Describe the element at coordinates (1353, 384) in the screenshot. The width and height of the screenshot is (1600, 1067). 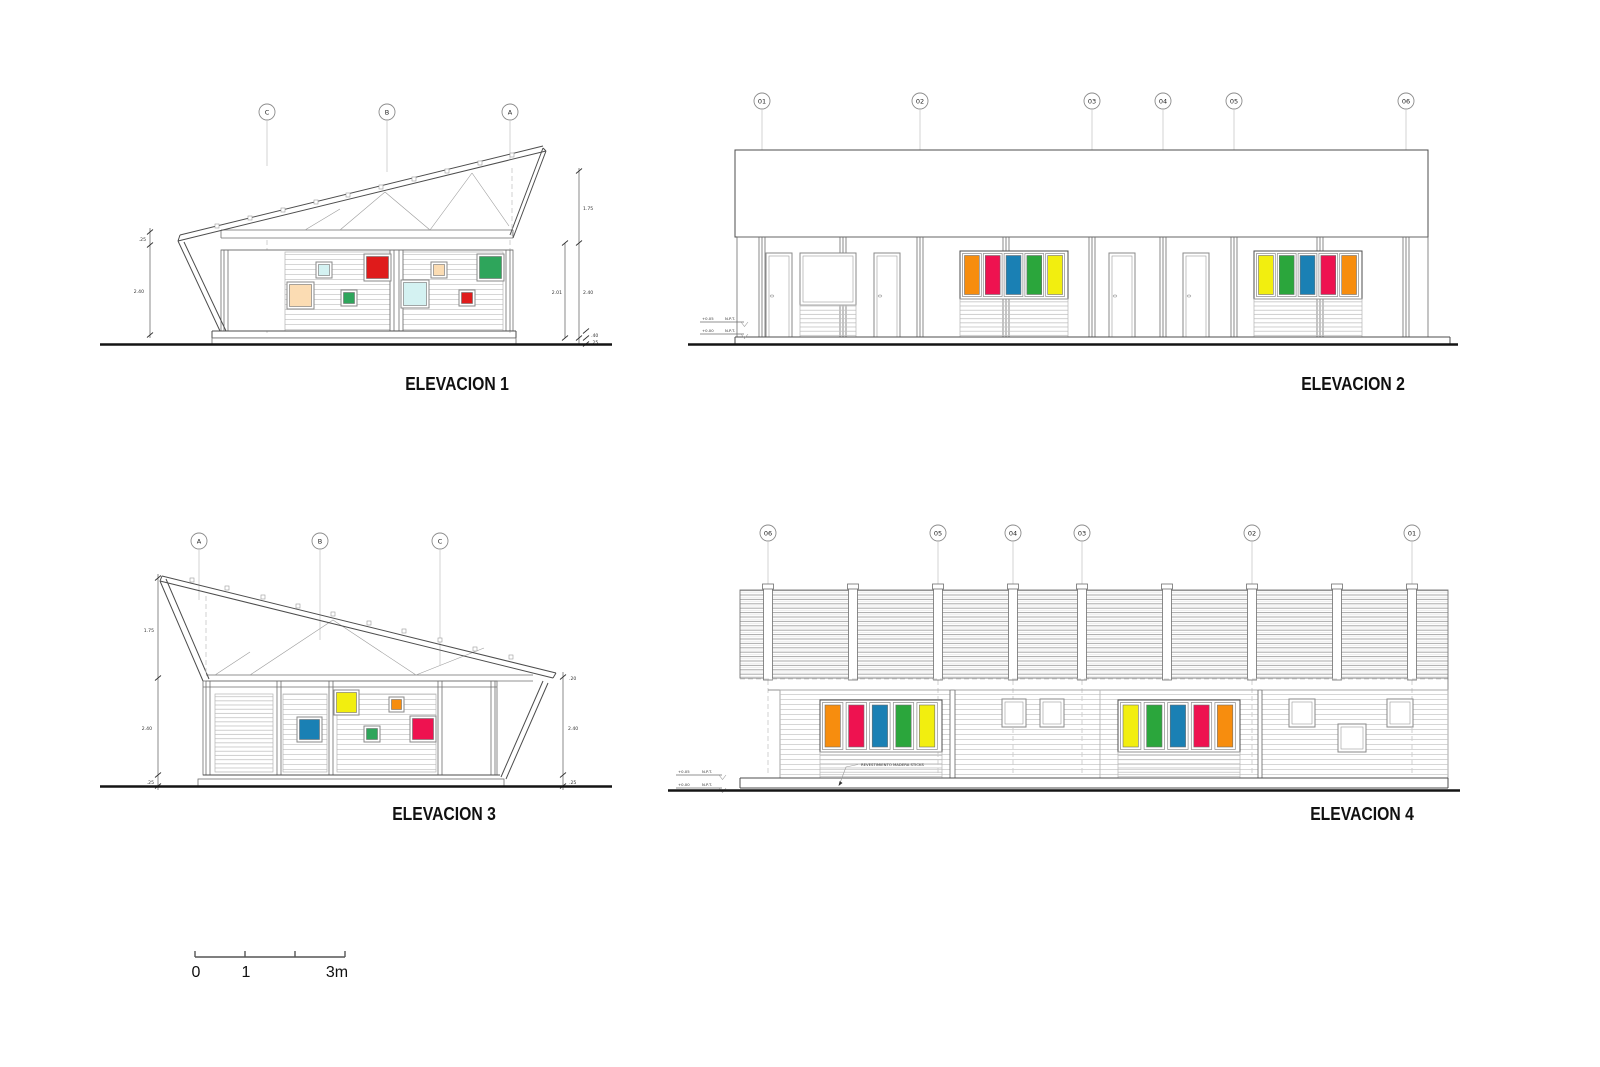
I see `elevation-2-title: ELEVACION 2` at that location.